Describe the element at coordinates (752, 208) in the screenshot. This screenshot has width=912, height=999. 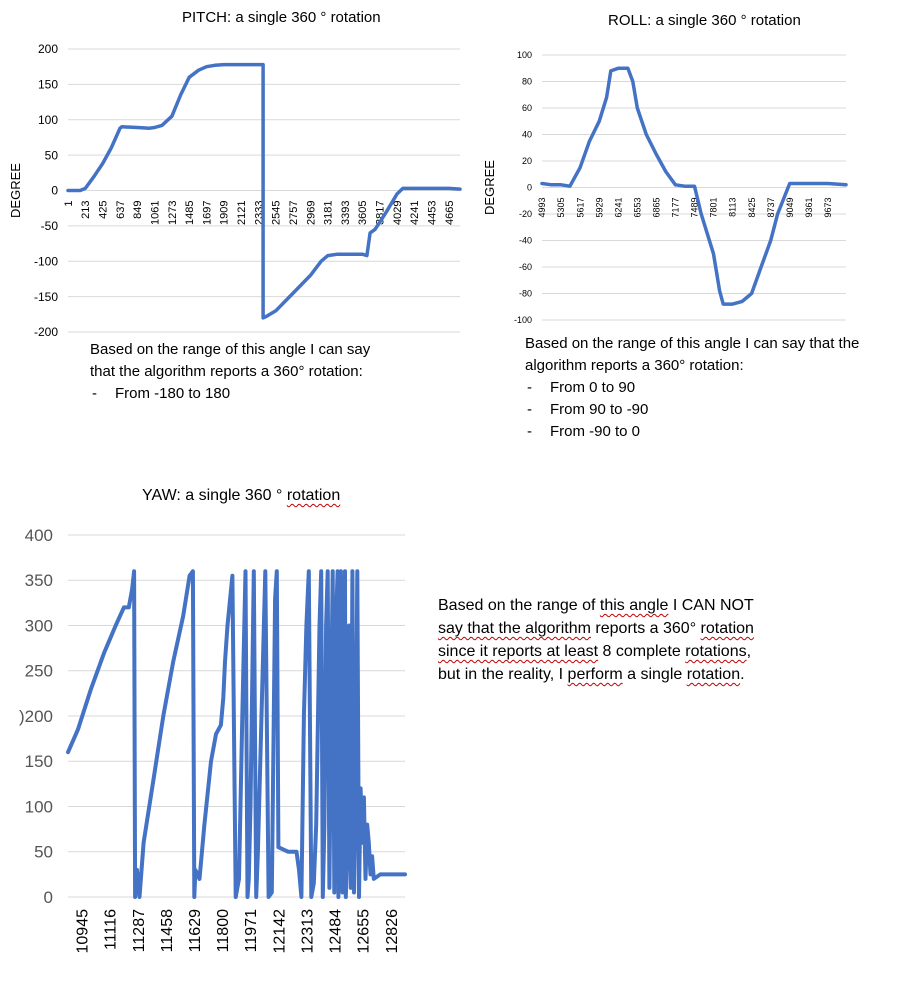
I see `x-tick-label: 8425` at that location.